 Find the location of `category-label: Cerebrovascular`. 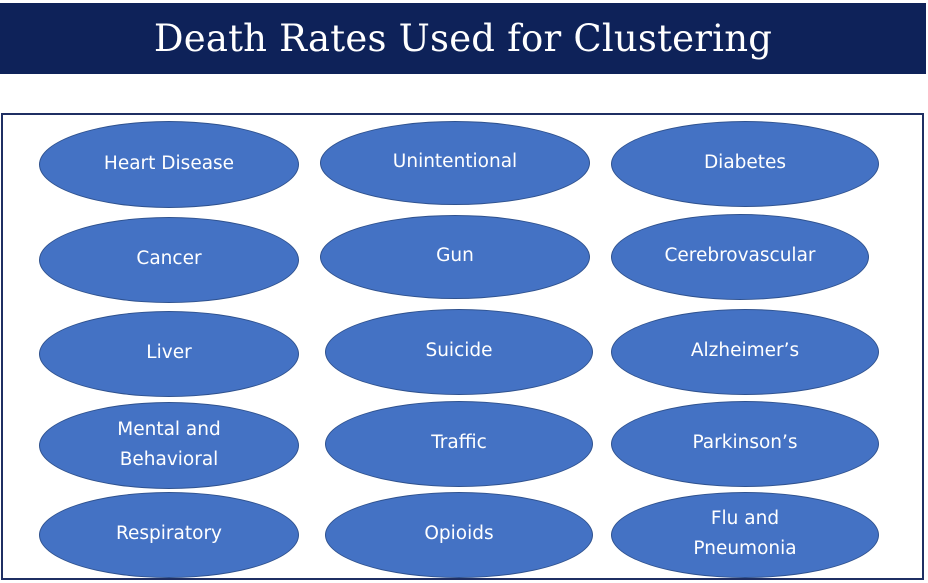

category-label: Cerebrovascular is located at coordinates (740, 255).